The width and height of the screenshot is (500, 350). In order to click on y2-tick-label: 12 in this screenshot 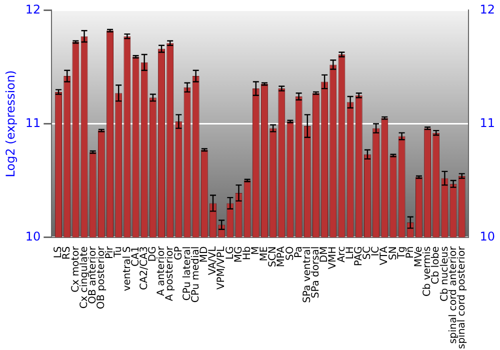, I will do `click(488, 9)`.